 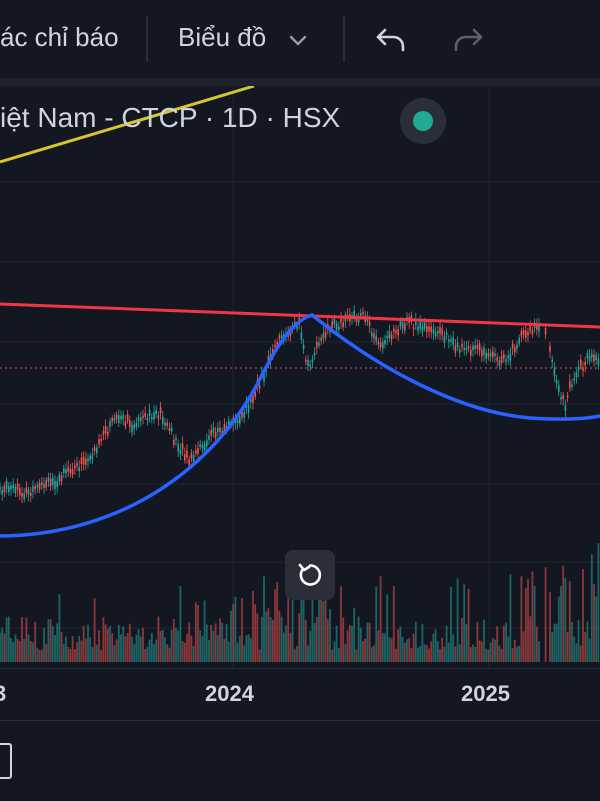 What do you see at coordinates (390, 39) in the screenshot?
I see `undo-icon` at bounding box center [390, 39].